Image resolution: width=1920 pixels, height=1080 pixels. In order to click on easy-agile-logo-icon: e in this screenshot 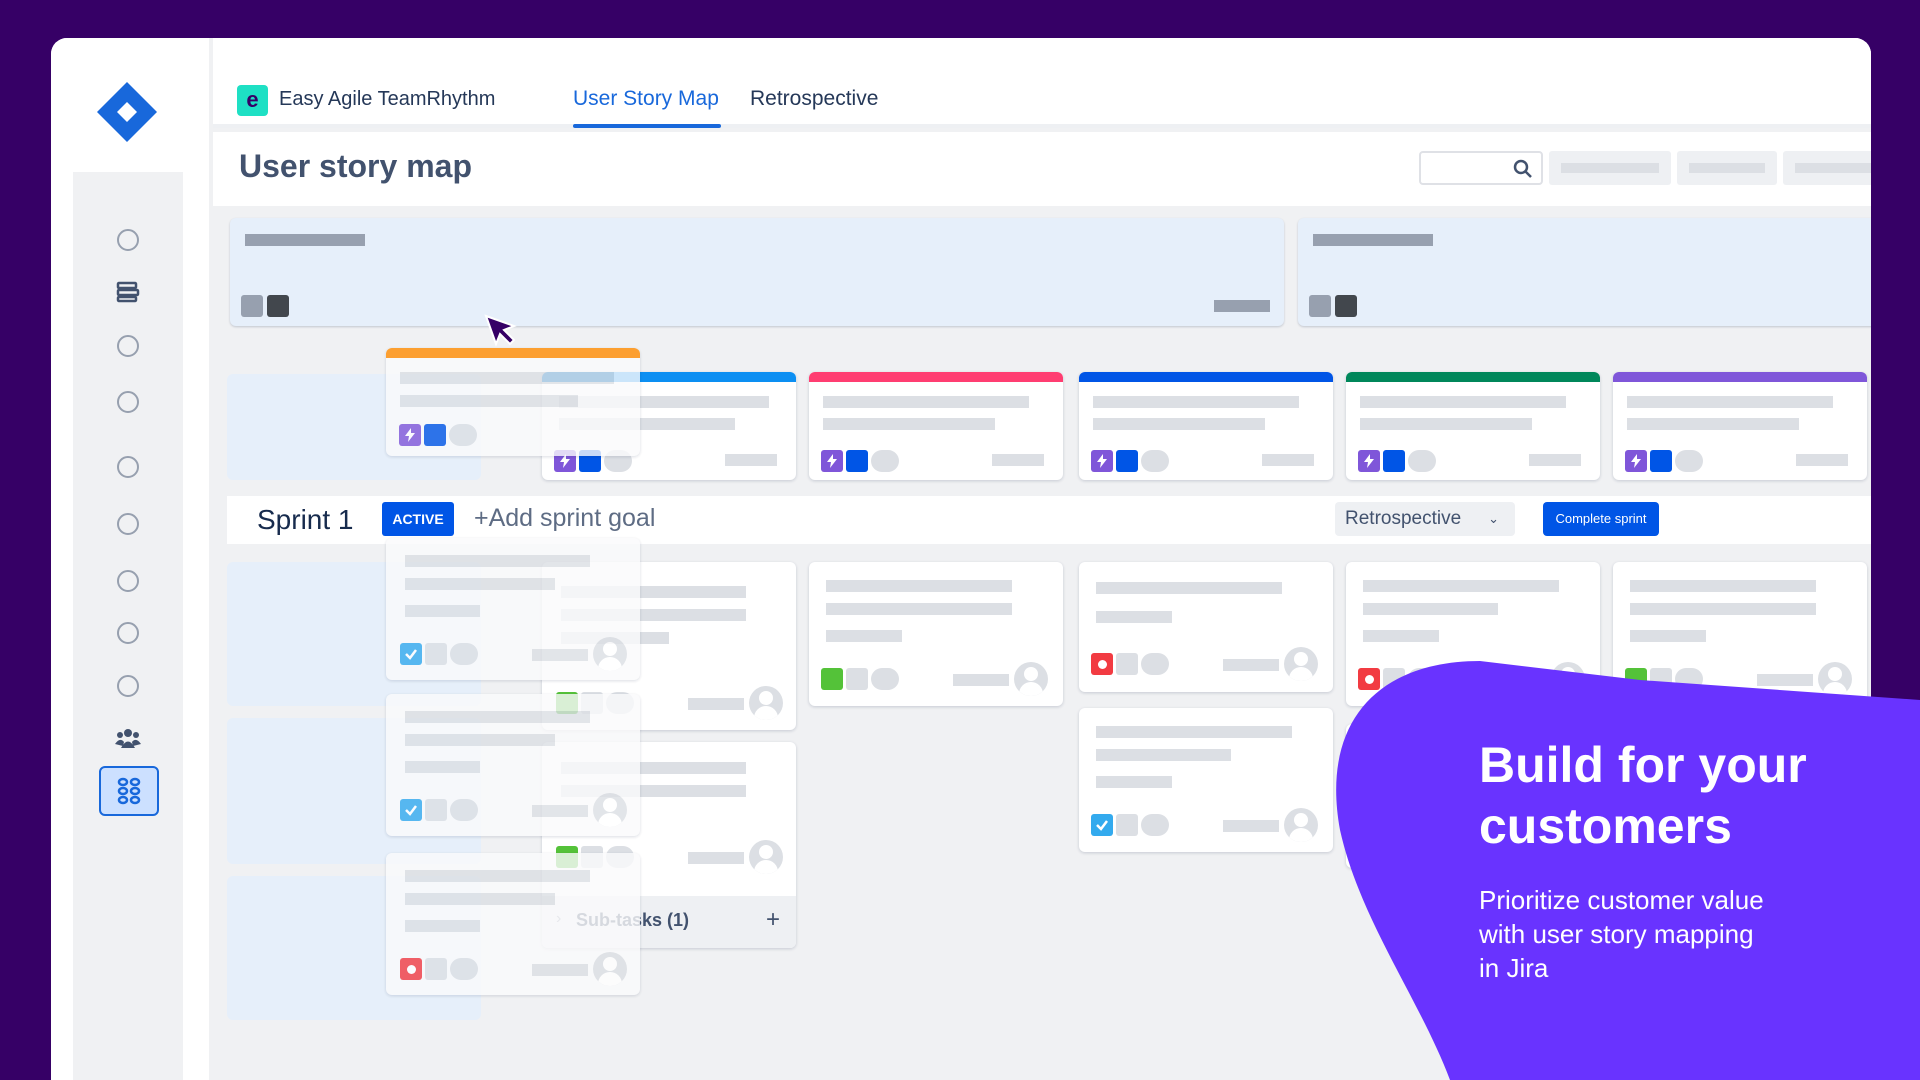, I will do `click(252, 100)`.